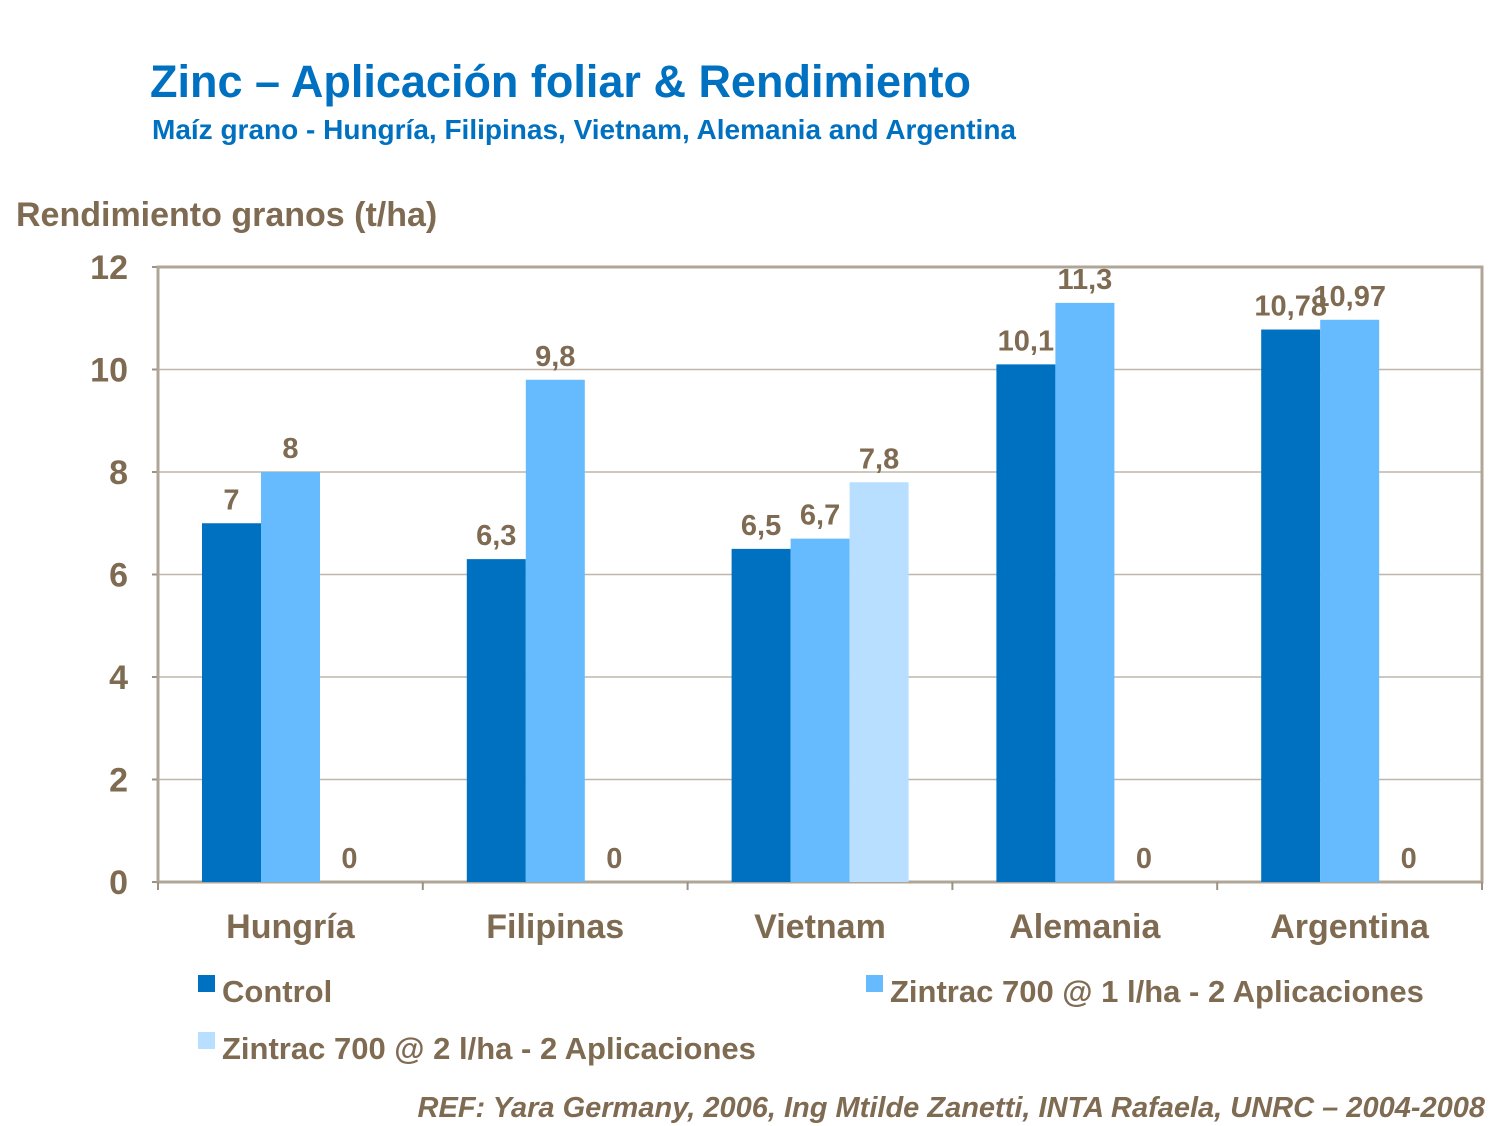  I want to click on data-label: 7,8, so click(879, 459).